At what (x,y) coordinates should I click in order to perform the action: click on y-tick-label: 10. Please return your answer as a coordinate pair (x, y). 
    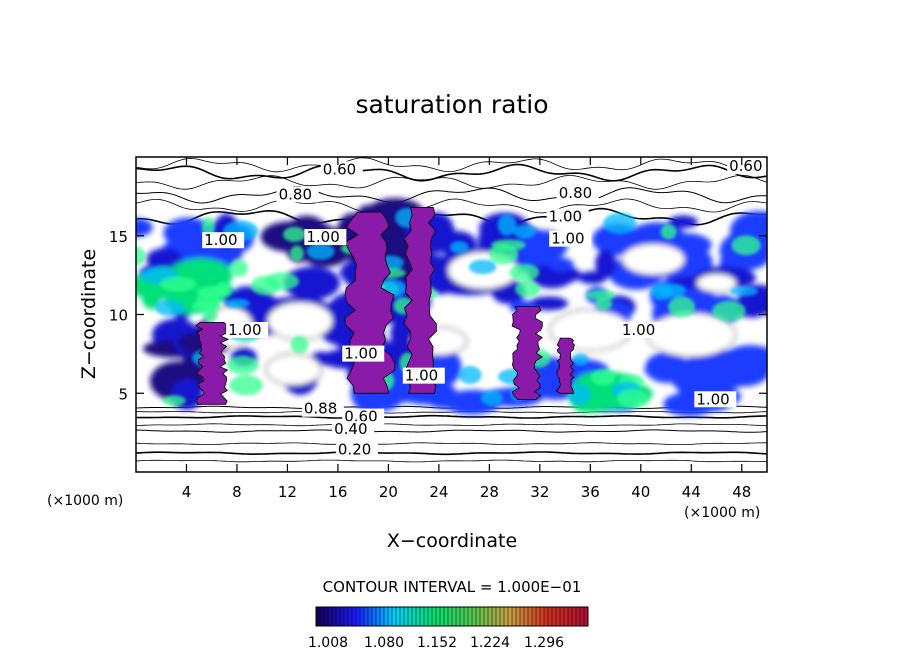
    Looking at the image, I should click on (118, 316).